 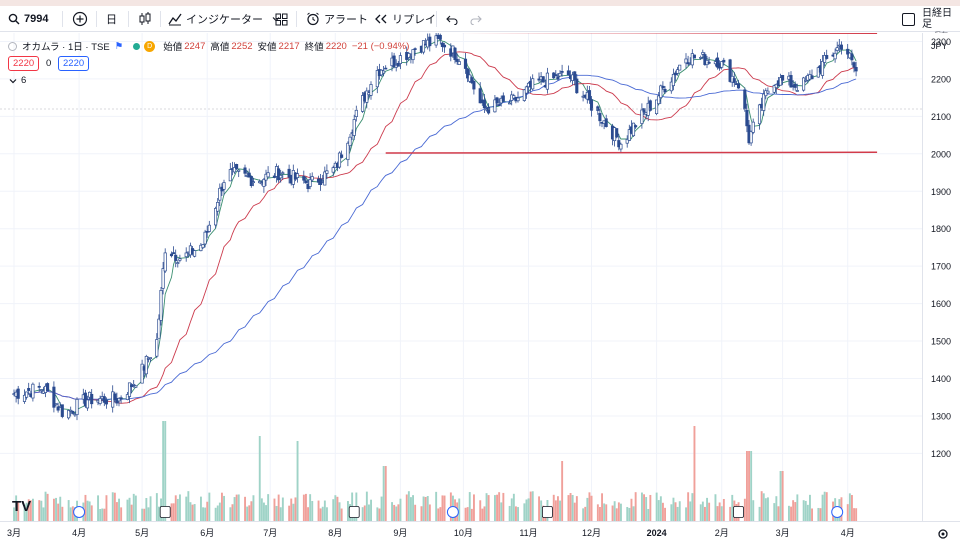 What do you see at coordinates (941, 267) in the screenshot?
I see `price-tick-label: 1700` at bounding box center [941, 267].